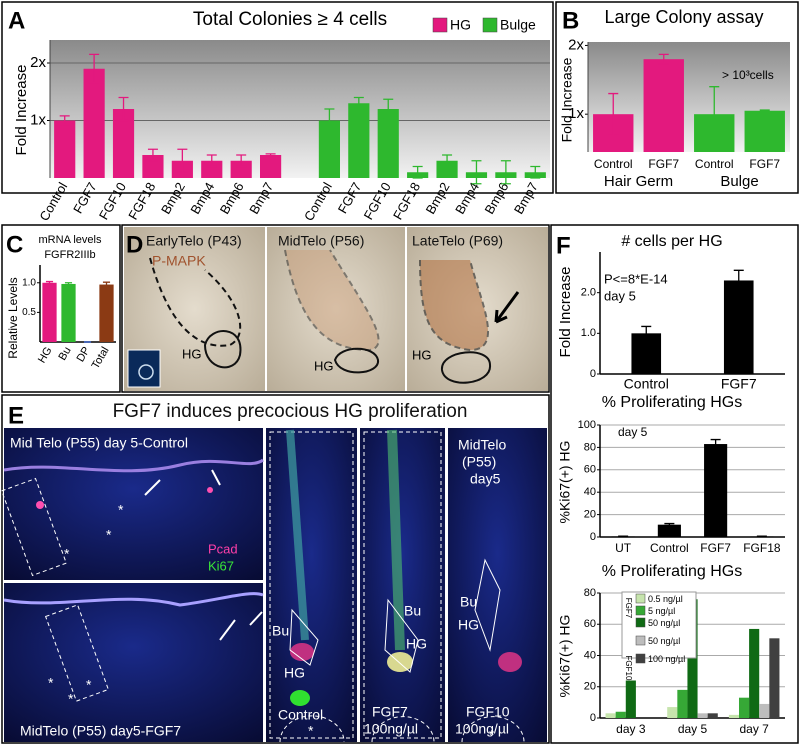 This screenshot has height=745, width=800. I want to click on group-label: Hair Germ, so click(638, 181).